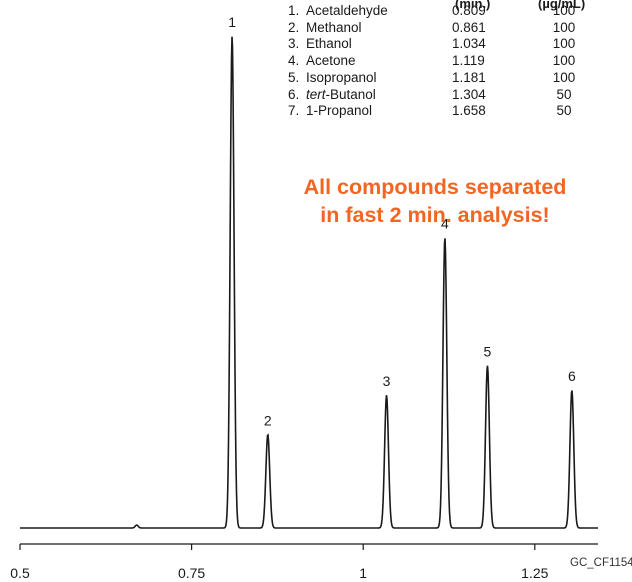 Image resolution: width=632 pixels, height=582 pixels. I want to click on compound-name-text: Acetaldehyde, so click(347, 10).